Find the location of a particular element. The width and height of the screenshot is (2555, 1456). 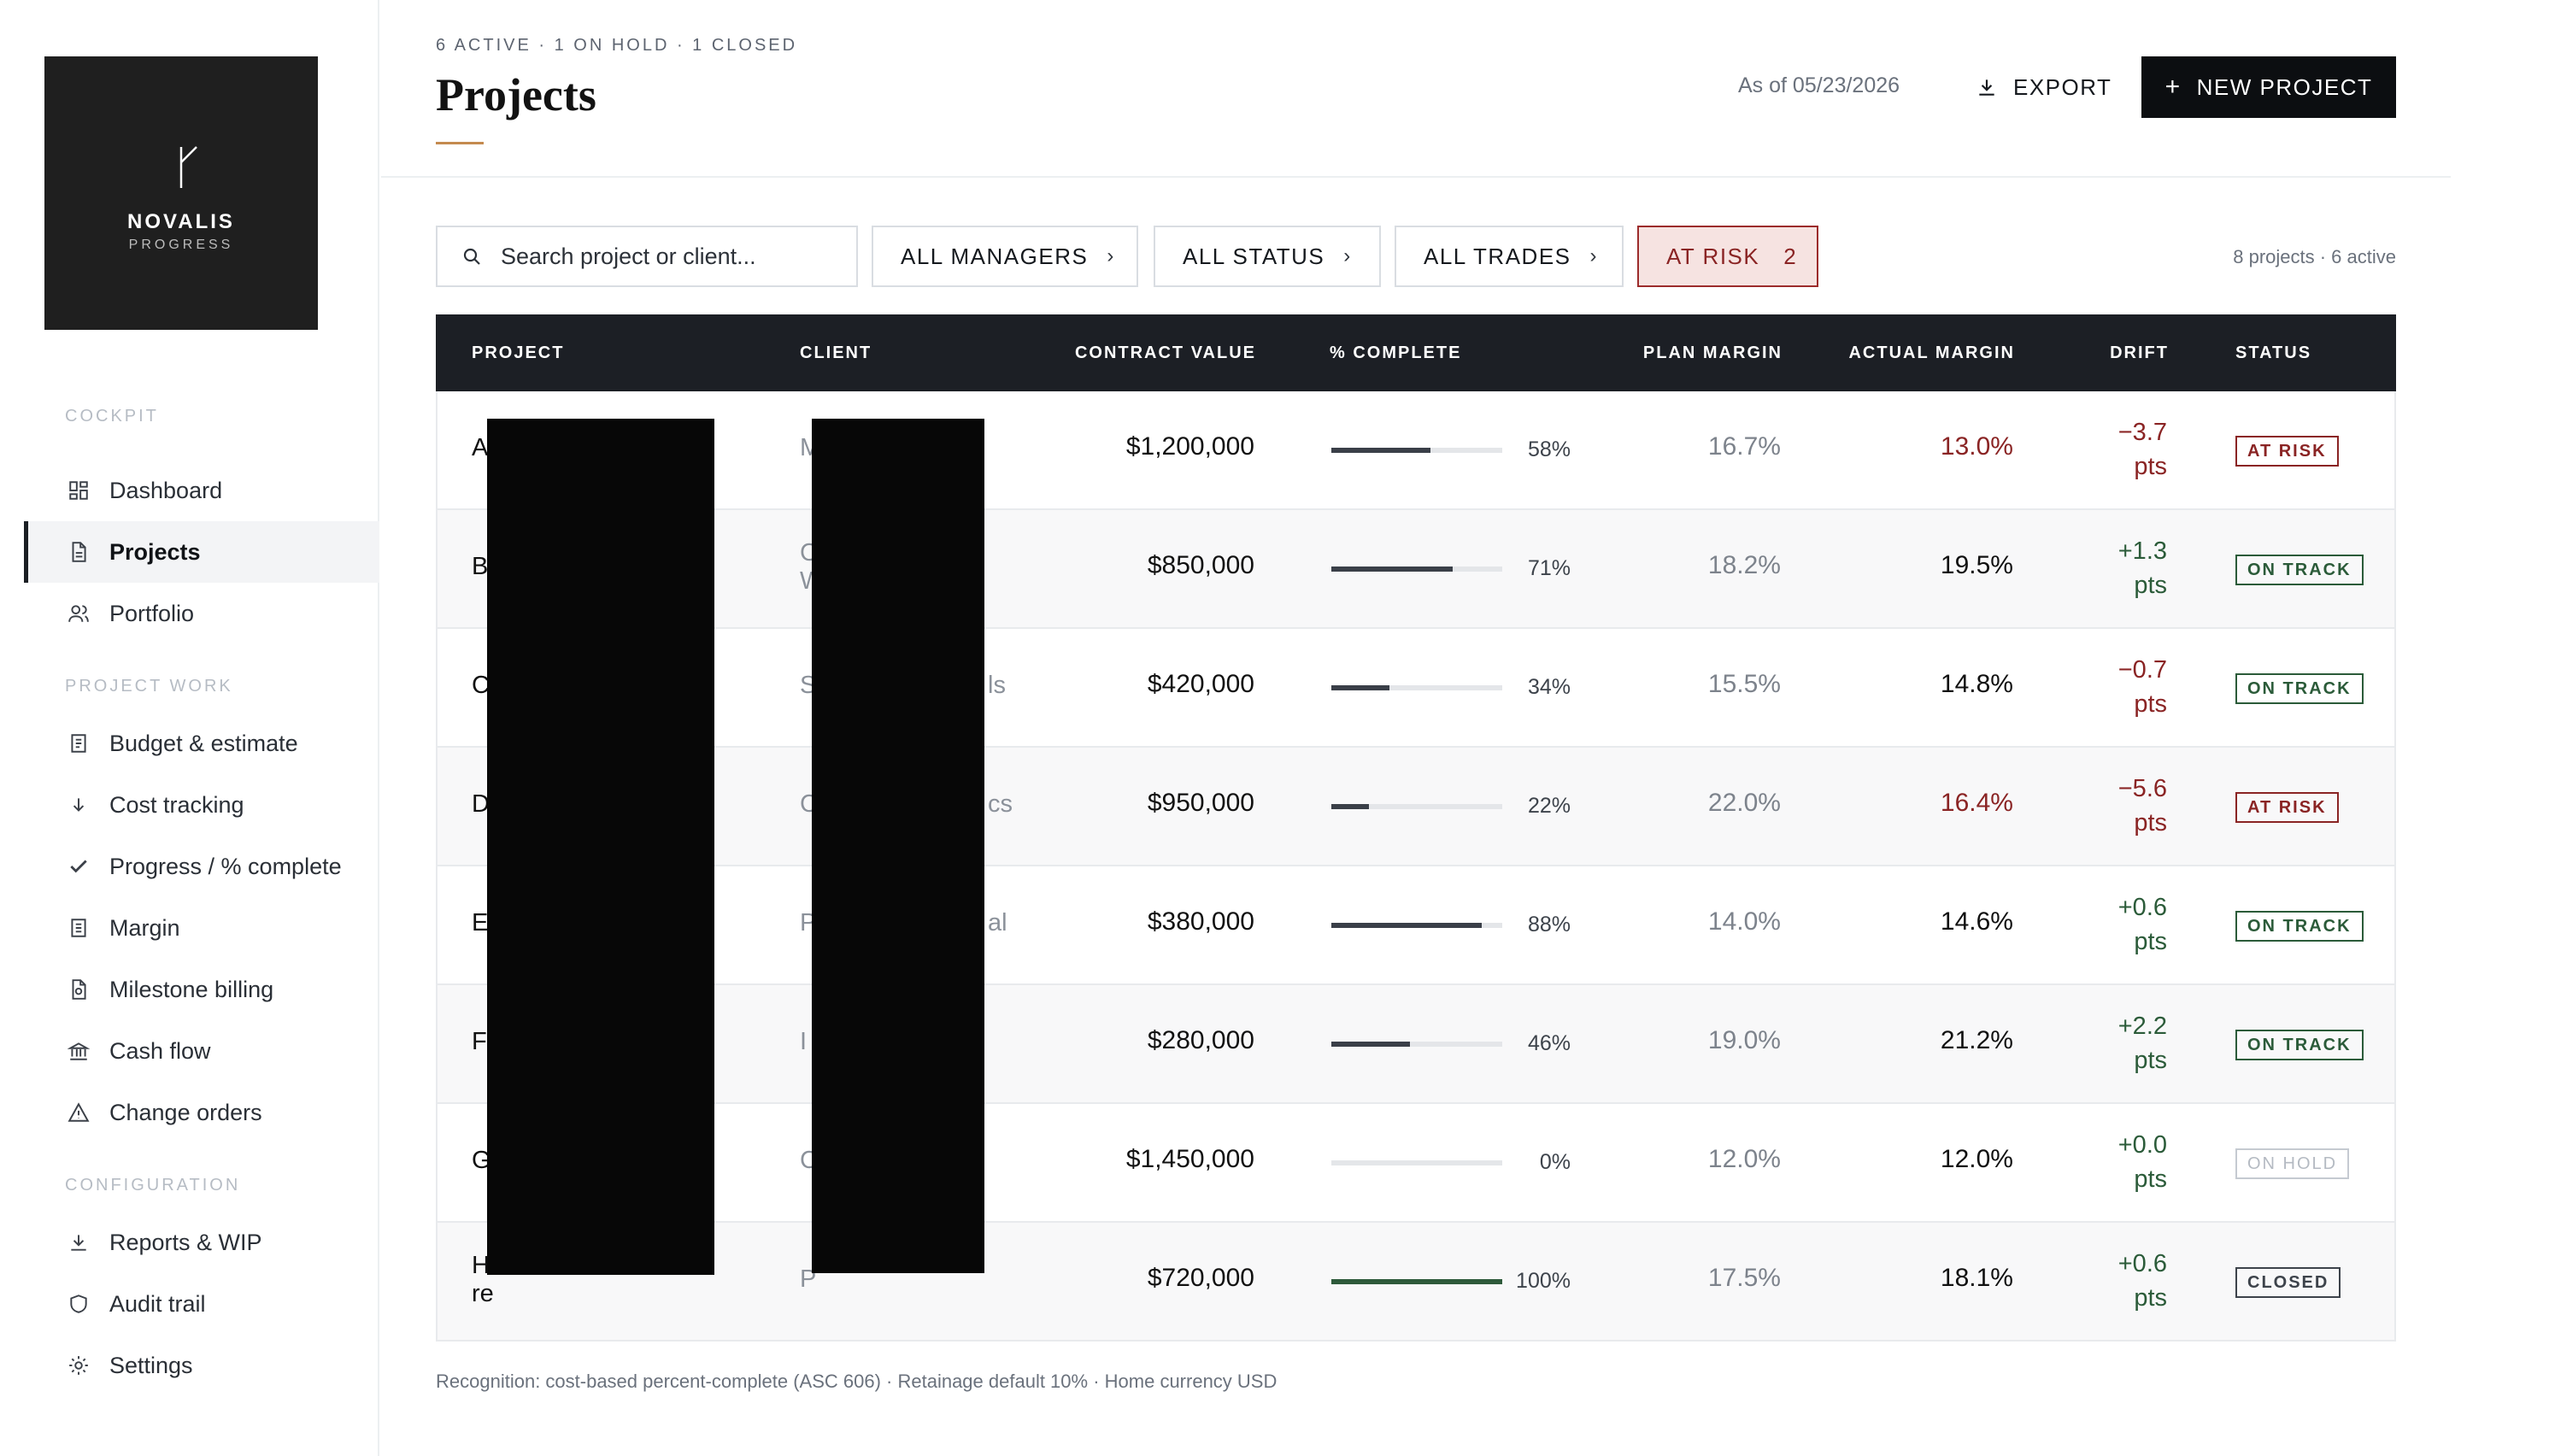

filter-label: ALL MANAGERS is located at coordinates (995, 256).